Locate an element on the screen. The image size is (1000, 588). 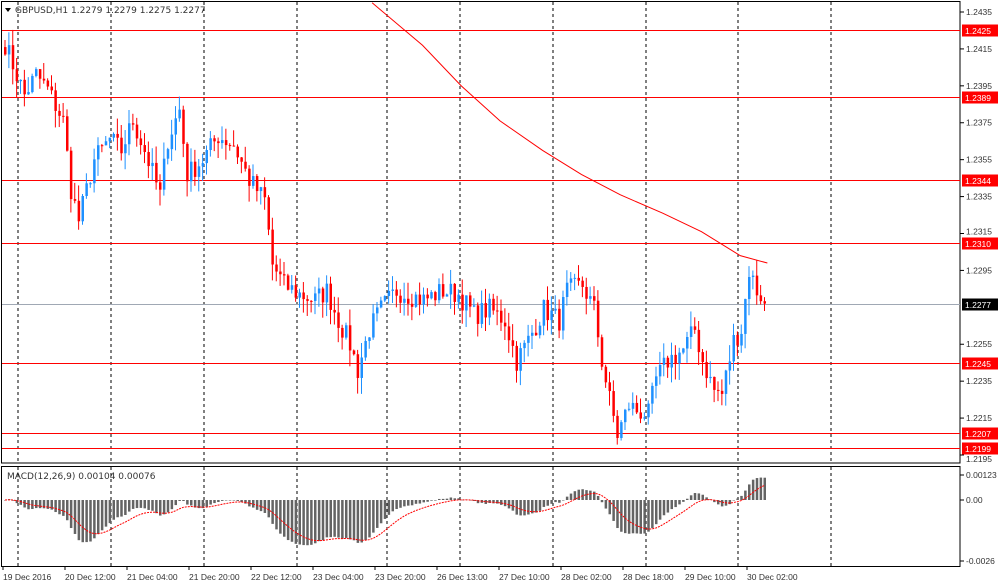
time-axis-label: 28 Dec 02:00 is located at coordinates (586, 577).